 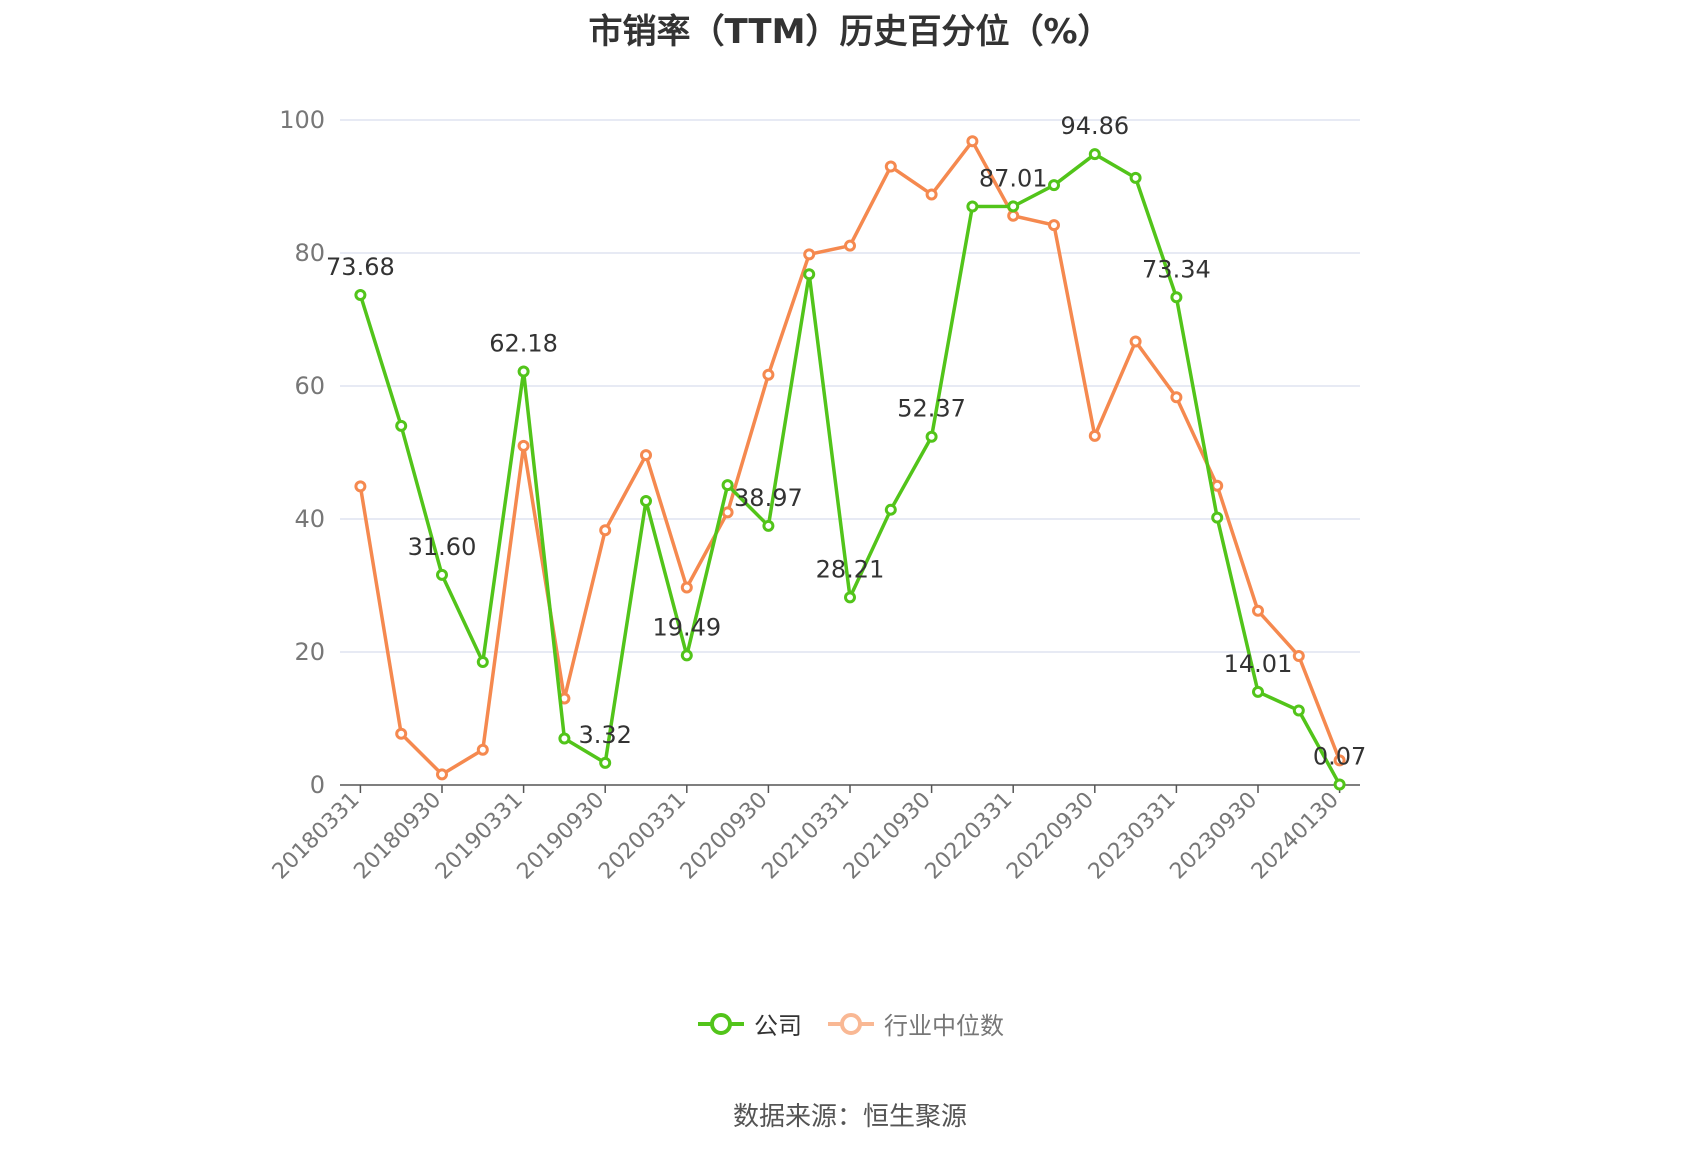 I want to click on y-tick-label: 0, so click(x=317, y=785).